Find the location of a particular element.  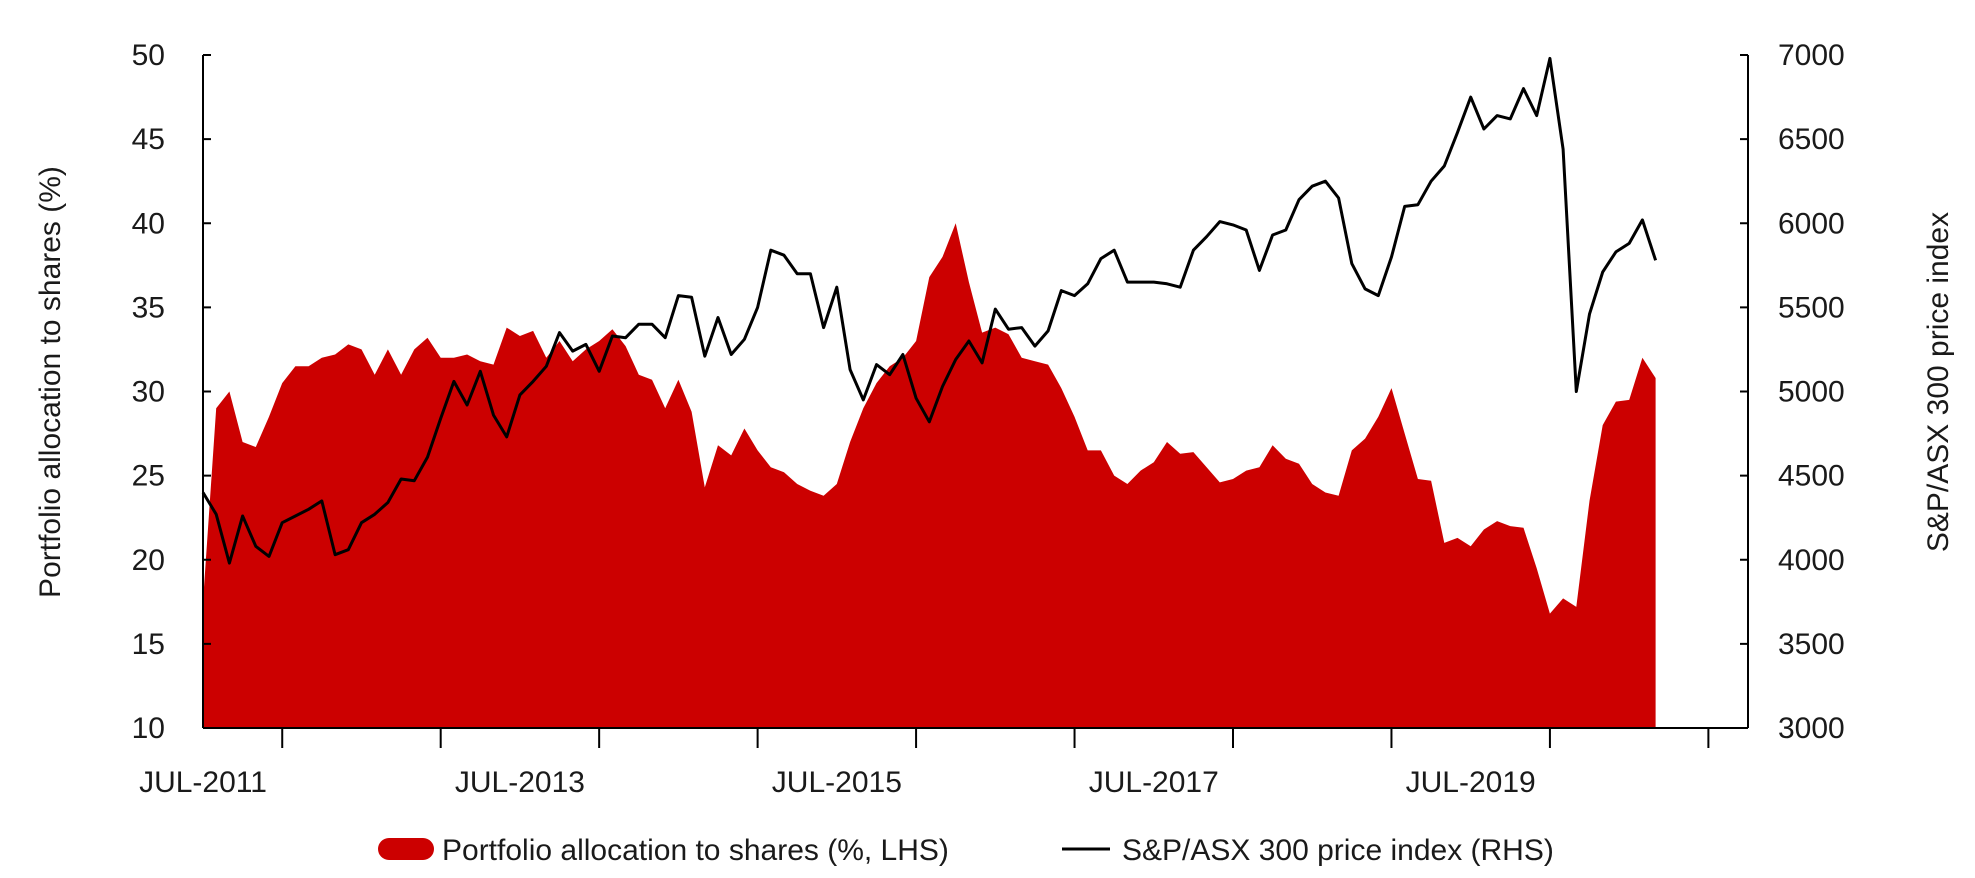

left-tick-label: 40 is located at coordinates (148, 223).